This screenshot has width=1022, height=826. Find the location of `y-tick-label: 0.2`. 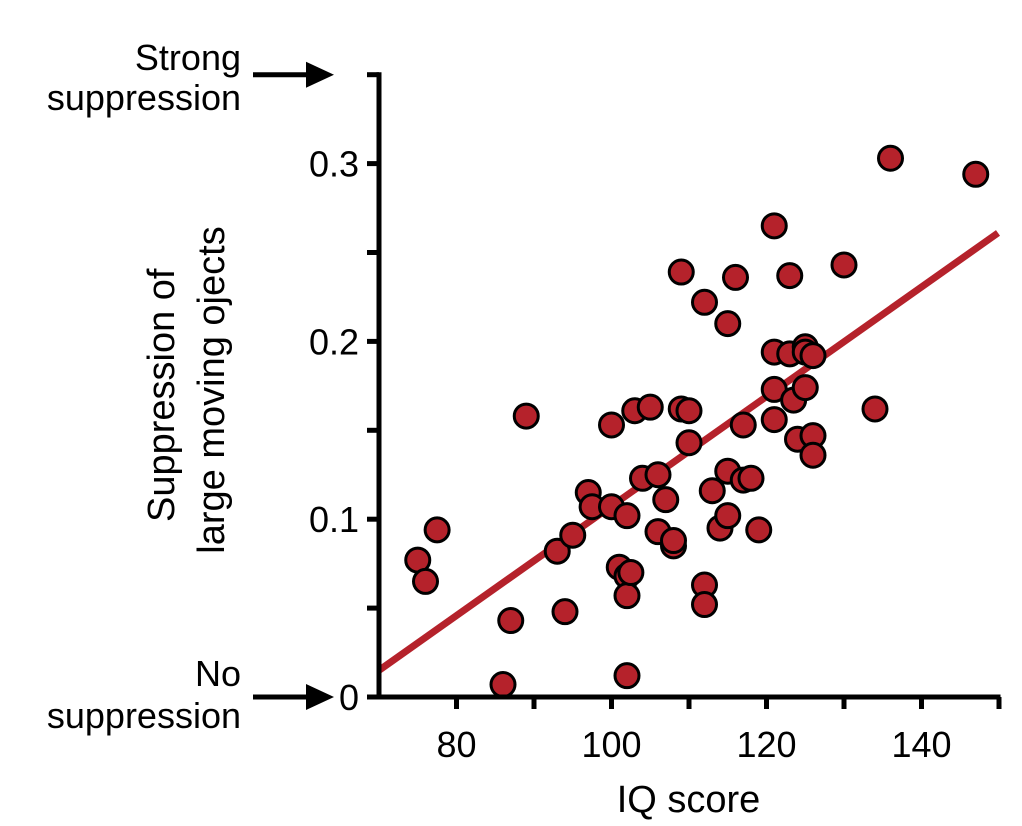

y-tick-label: 0.2 is located at coordinates (334, 341).